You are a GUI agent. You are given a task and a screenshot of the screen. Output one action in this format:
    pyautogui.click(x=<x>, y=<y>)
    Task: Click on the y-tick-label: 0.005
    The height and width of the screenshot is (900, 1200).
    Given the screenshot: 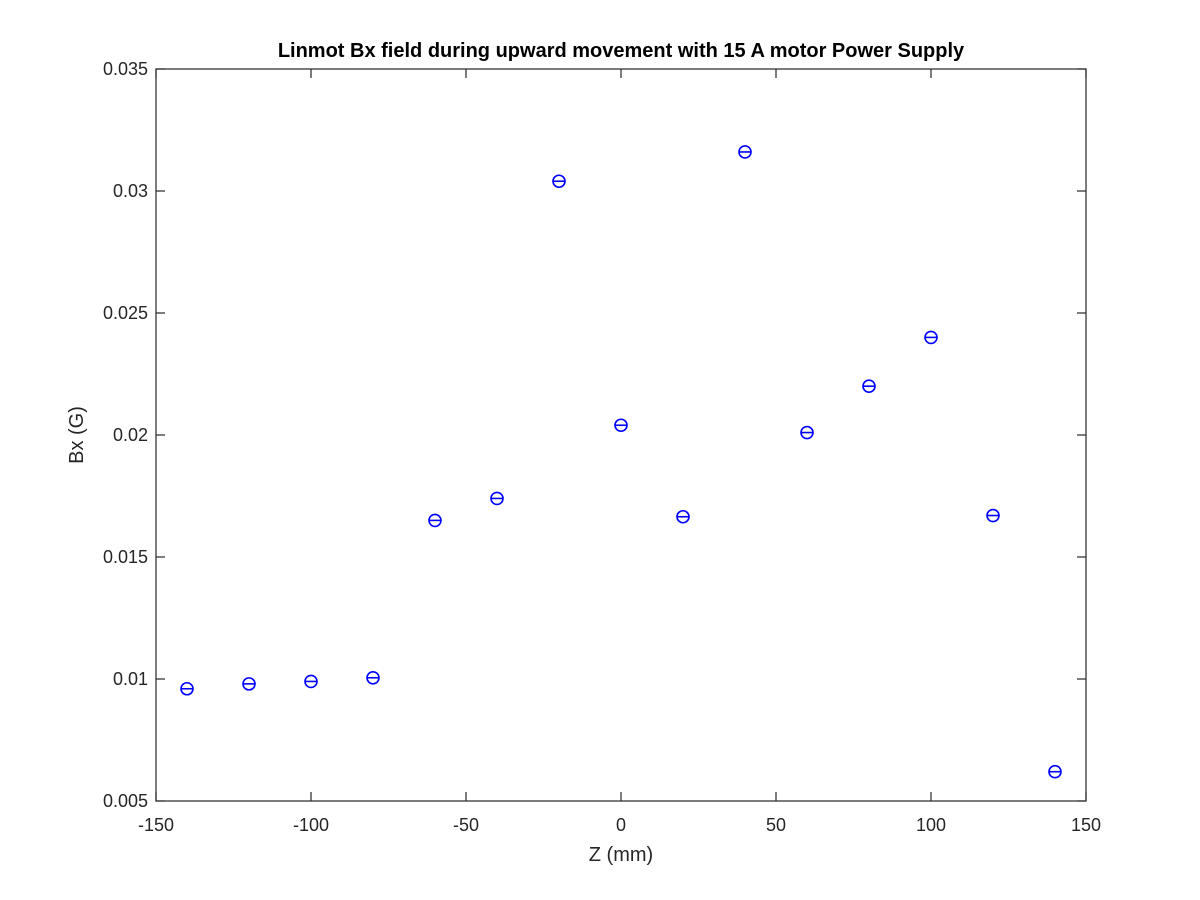 What is the action you would take?
    pyautogui.click(x=125, y=801)
    